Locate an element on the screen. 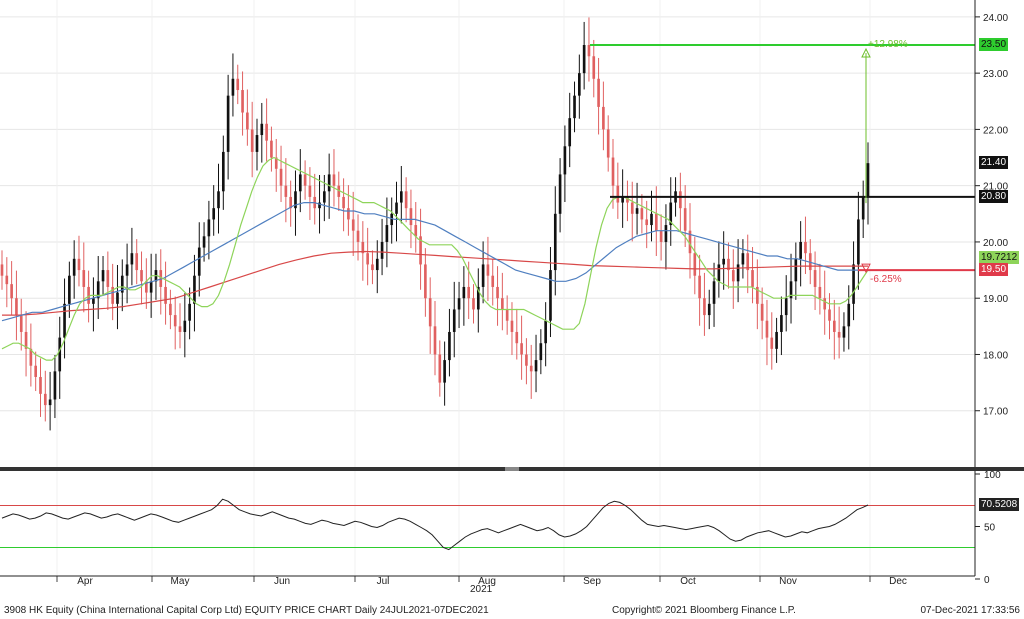 Image resolution: width=1024 pixels, height=619 pixels. moving-average-long is located at coordinates (435, 283).